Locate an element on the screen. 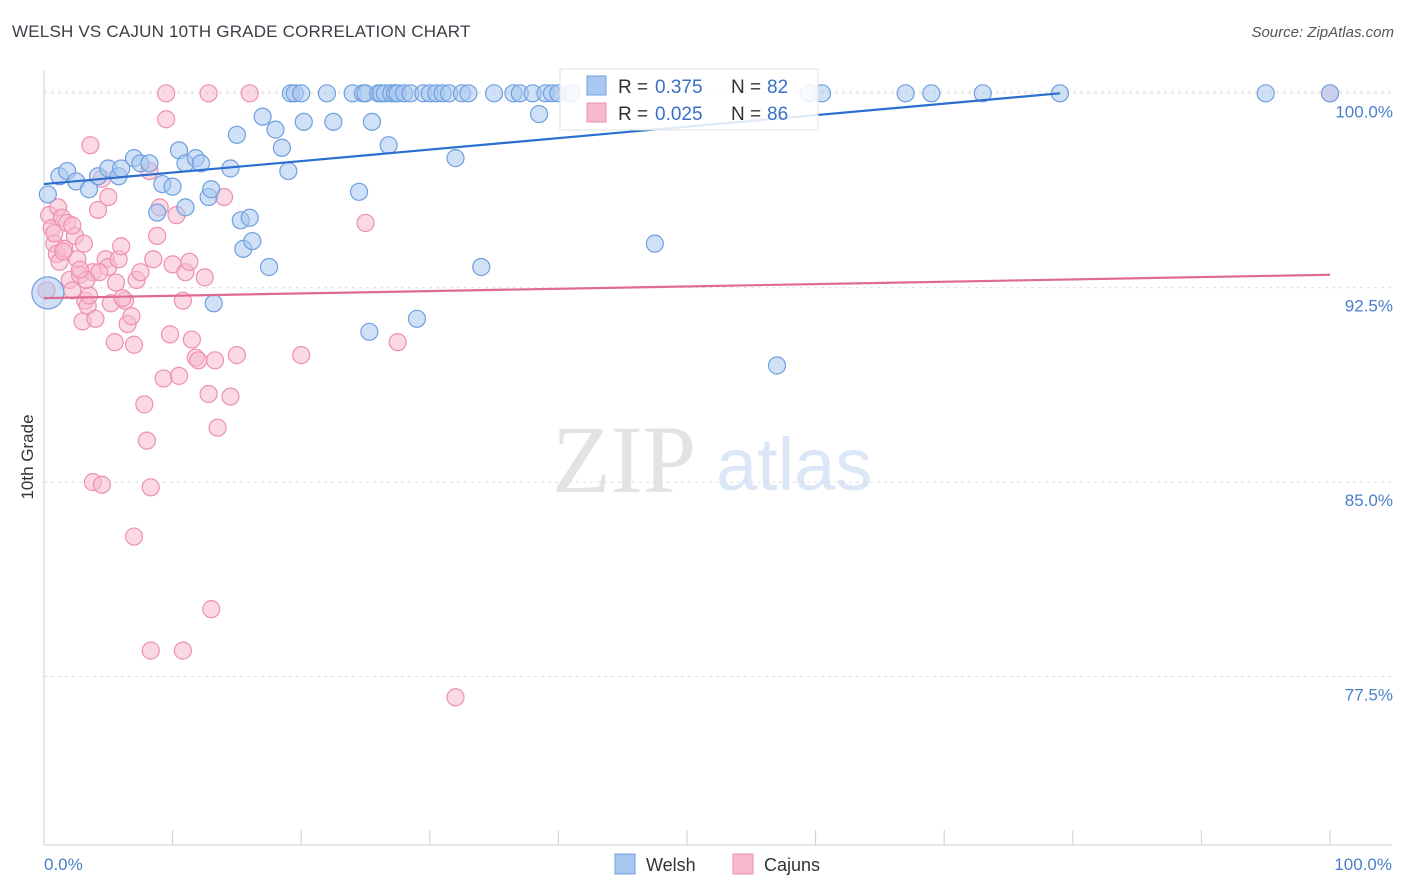  legend-welsh-r-value: 0.375 is located at coordinates (679, 87).